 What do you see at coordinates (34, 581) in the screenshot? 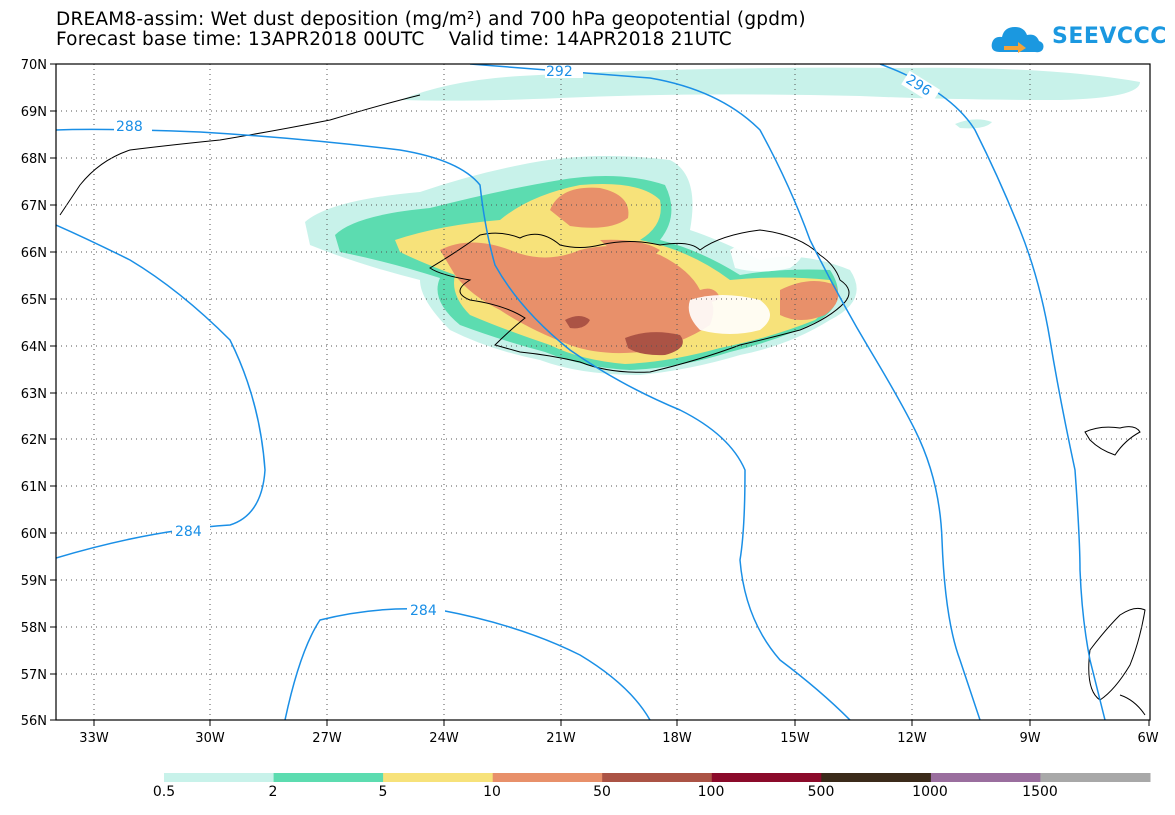
I see `lat-label: 59N` at bounding box center [34, 581].